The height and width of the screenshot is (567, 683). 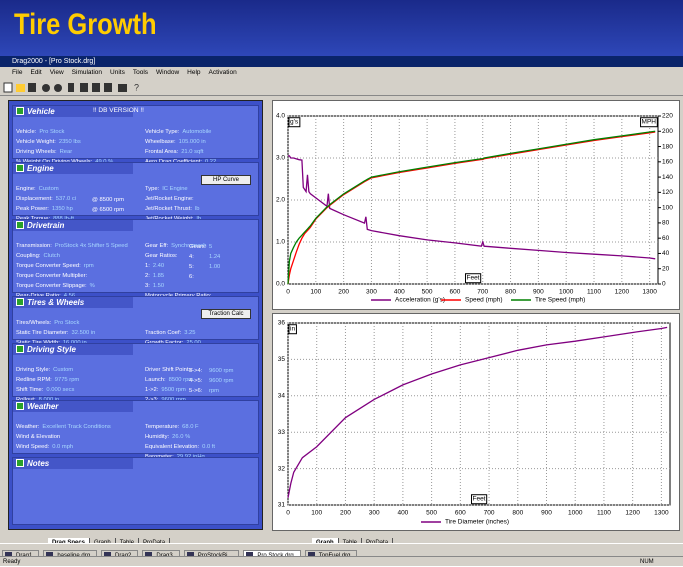 What do you see at coordinates (226, 314) in the screenshot?
I see `button: Traction Calc` at bounding box center [226, 314].